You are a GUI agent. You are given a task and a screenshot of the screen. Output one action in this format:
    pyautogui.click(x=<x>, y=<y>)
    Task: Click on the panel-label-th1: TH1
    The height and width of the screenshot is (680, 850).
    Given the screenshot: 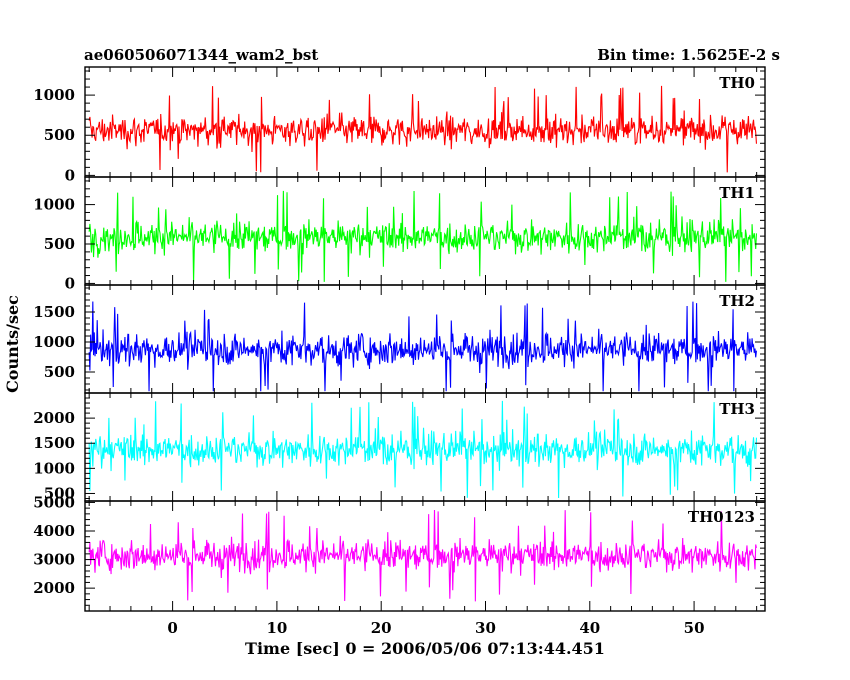 What is the action you would take?
    pyautogui.click(x=737, y=193)
    